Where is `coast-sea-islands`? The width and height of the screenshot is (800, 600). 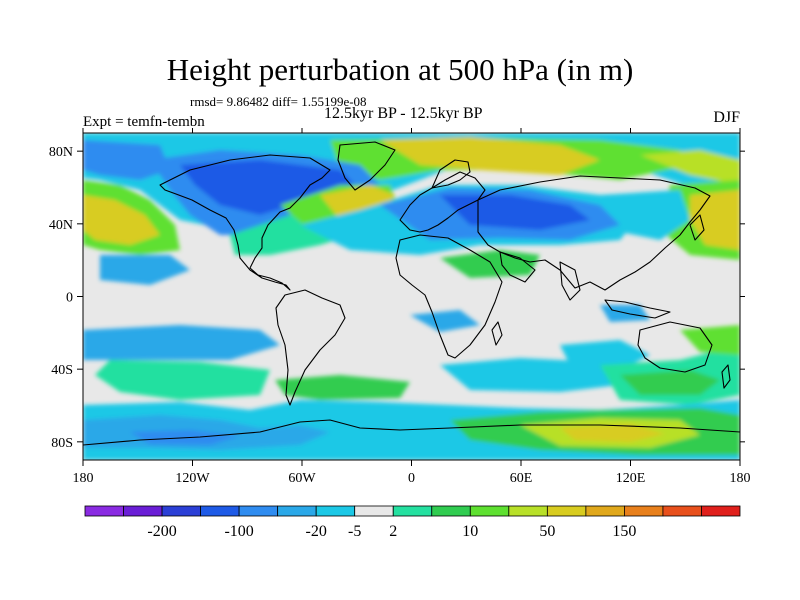 coast-sea-islands is located at coordinates (637, 309).